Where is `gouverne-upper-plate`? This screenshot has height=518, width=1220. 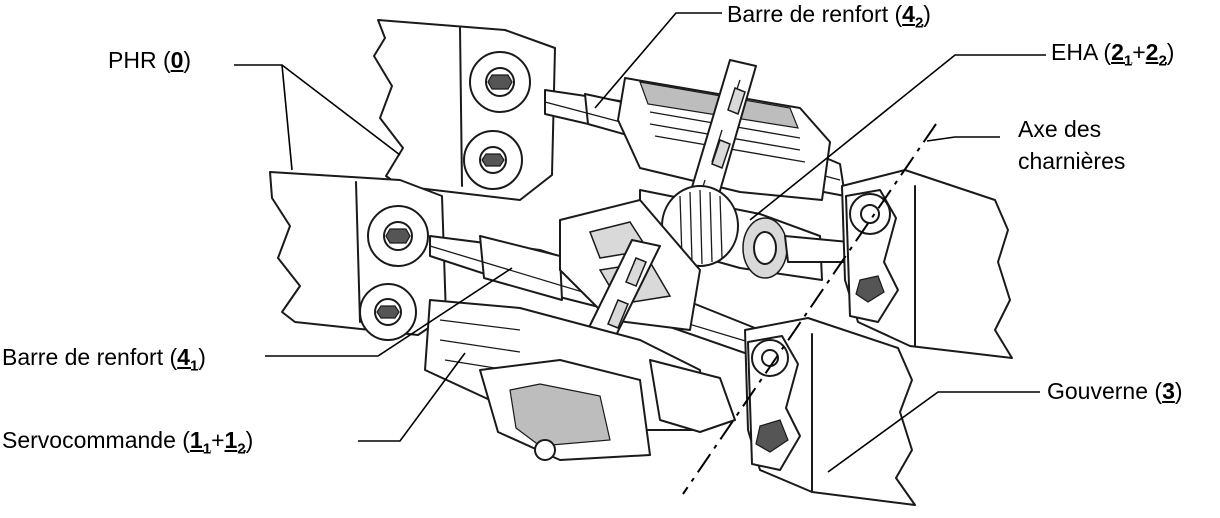 gouverne-upper-plate is located at coordinates (927, 264).